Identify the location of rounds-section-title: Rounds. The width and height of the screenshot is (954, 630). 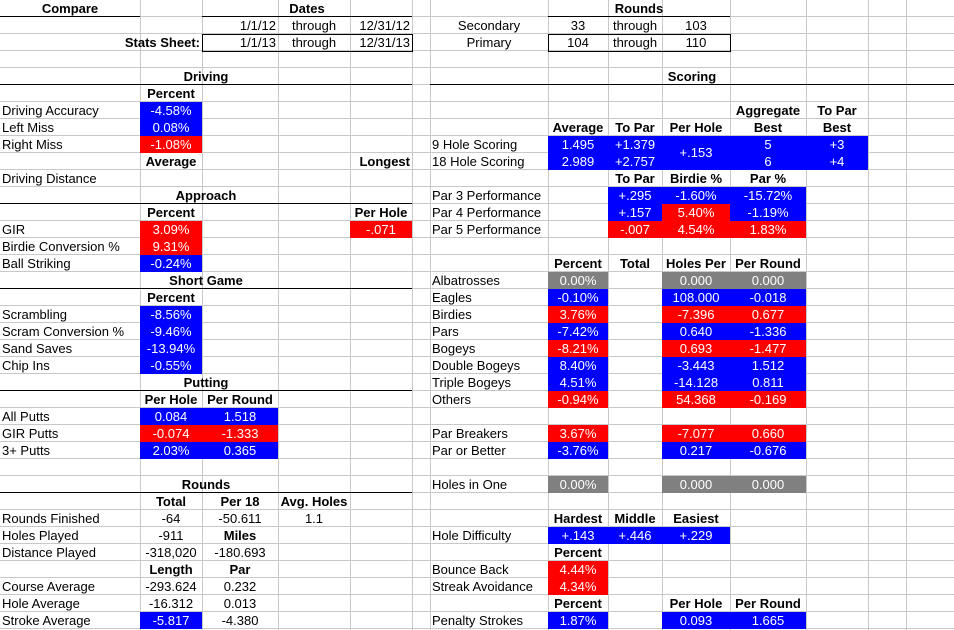
(206, 484).